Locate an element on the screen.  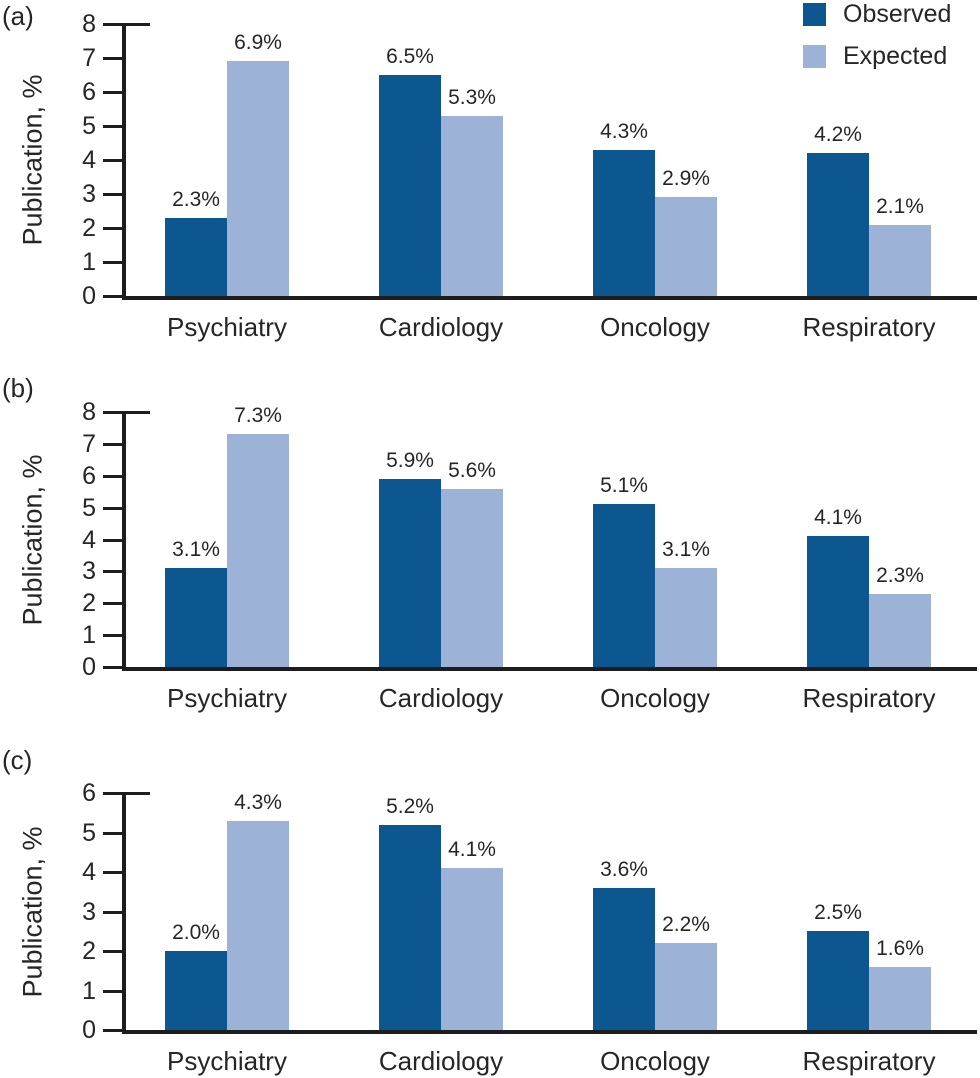
value-label-expected-oncology: 3.1% is located at coordinates (686, 550).